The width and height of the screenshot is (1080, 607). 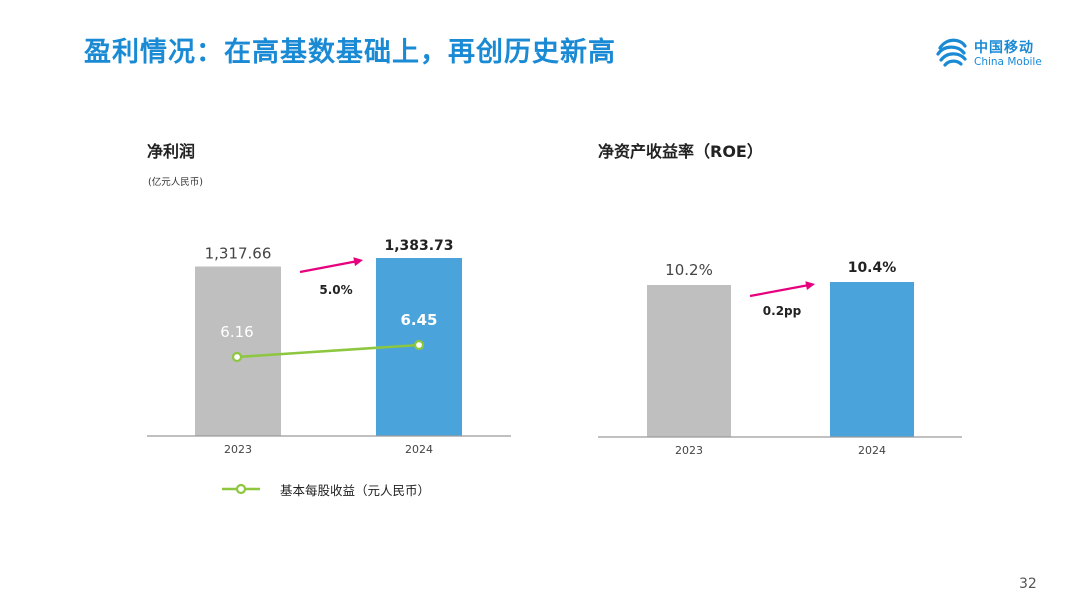 What do you see at coordinates (350, 52) in the screenshot?
I see `slide-title: 盈利情况：在高基数基础上，再创历史新高` at bounding box center [350, 52].